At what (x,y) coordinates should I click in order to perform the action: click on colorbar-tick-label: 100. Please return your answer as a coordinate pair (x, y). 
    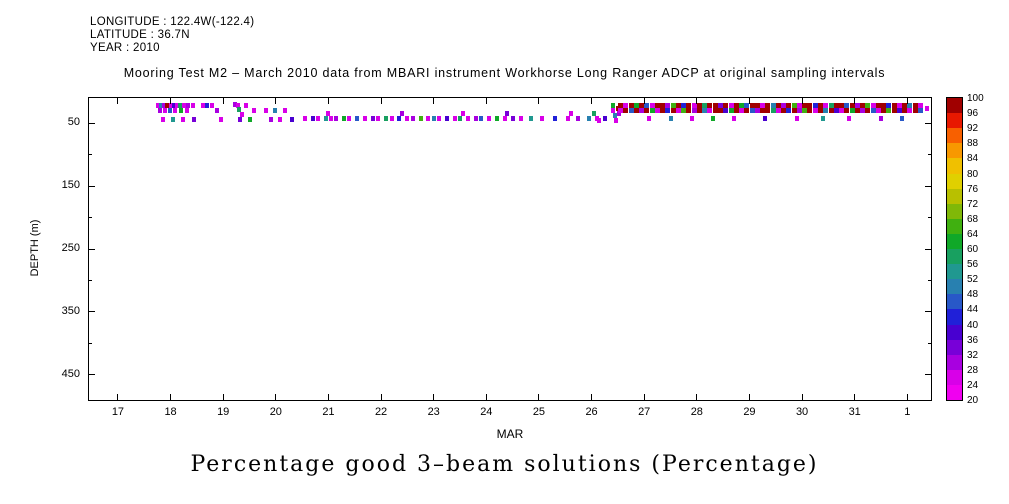
    Looking at the image, I should click on (975, 98).